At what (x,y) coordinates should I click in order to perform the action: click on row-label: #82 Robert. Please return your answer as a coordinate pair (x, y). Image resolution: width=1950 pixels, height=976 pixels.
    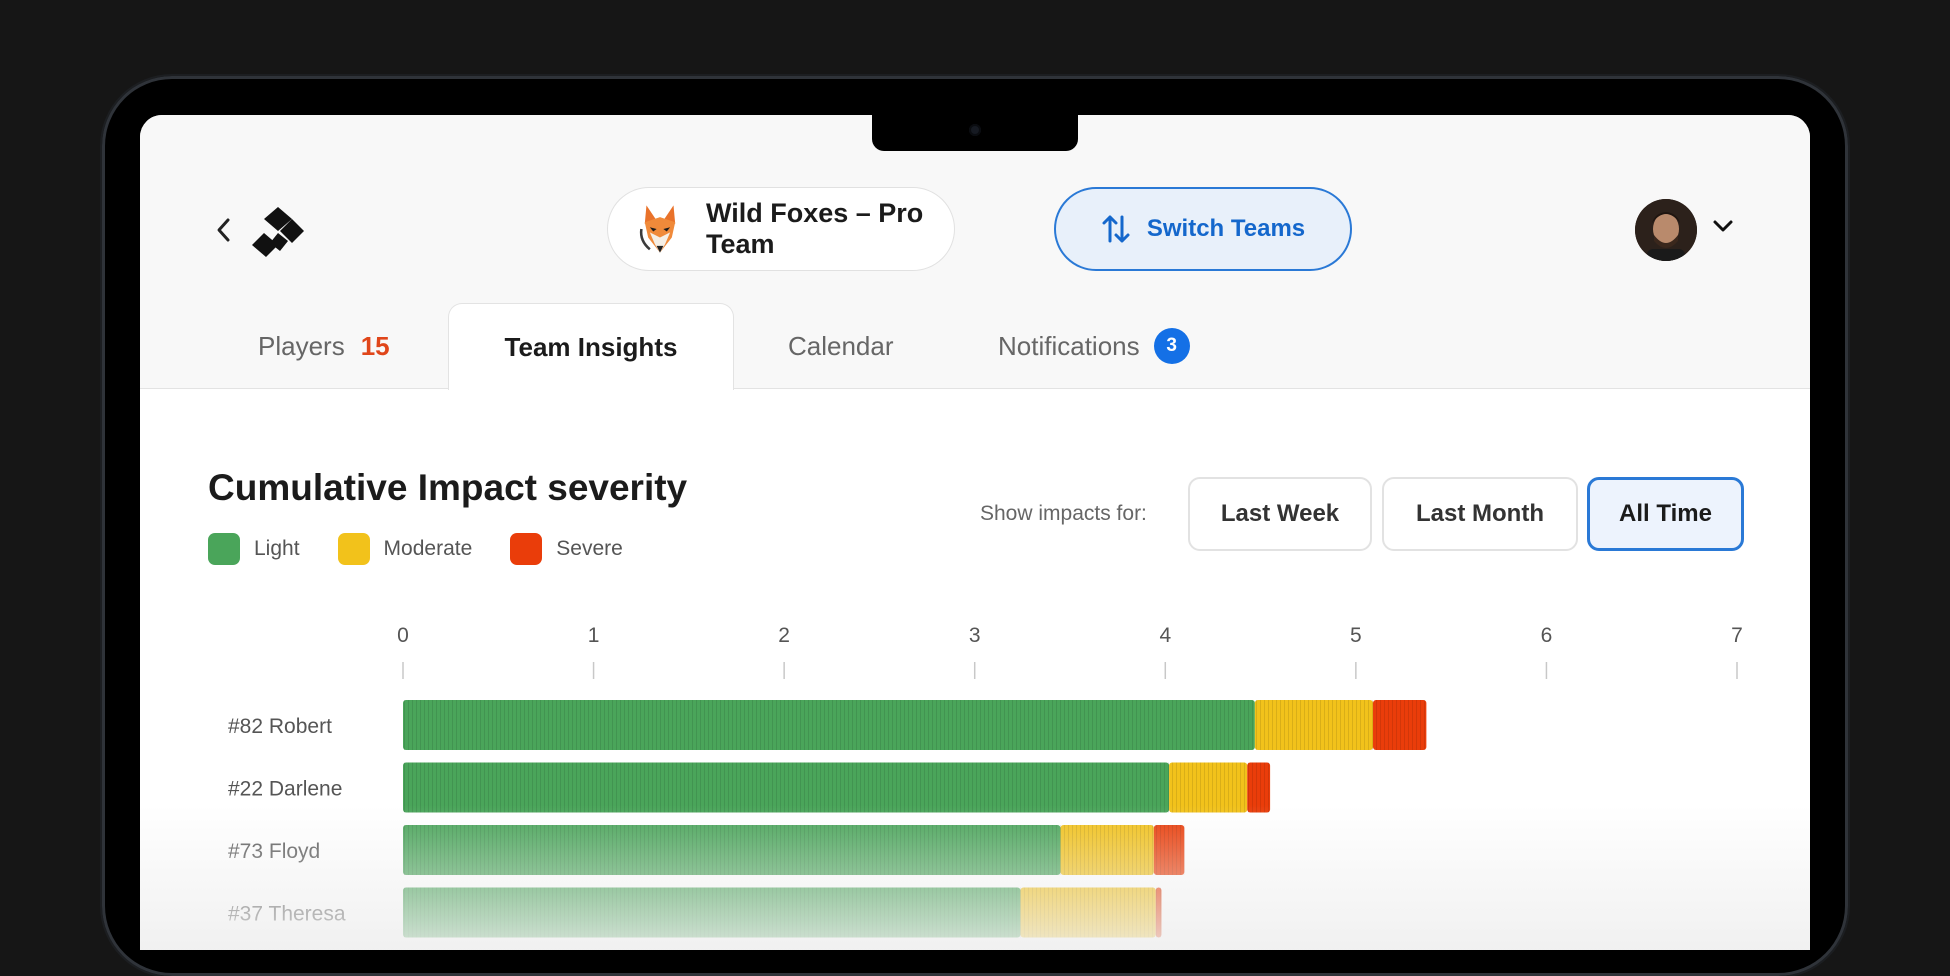
    Looking at the image, I should click on (280, 726).